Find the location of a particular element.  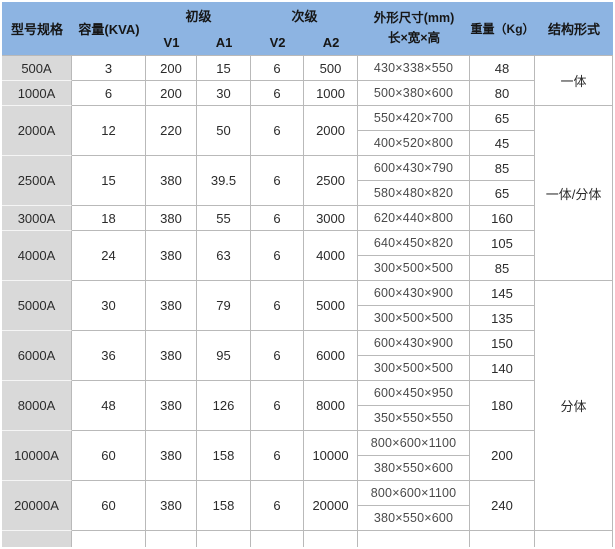

a1-cell: 50 is located at coordinates (224, 131).